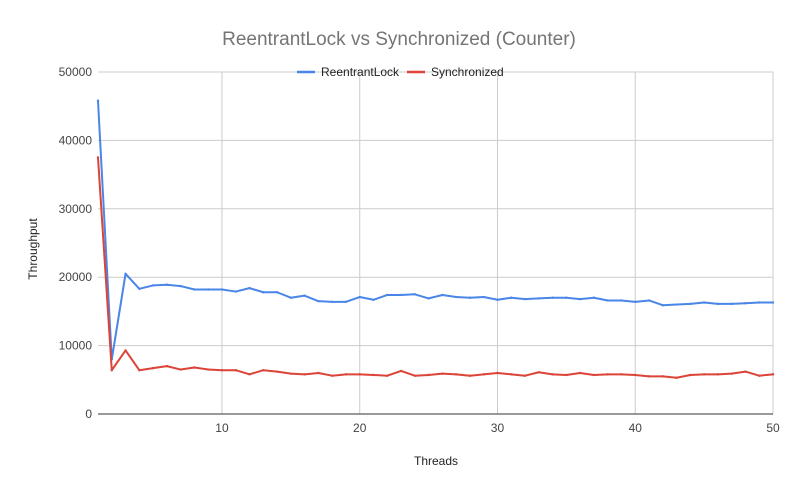 The height and width of the screenshot is (493, 798). What do you see at coordinates (636, 428) in the screenshot?
I see `x-tick-label: 40` at bounding box center [636, 428].